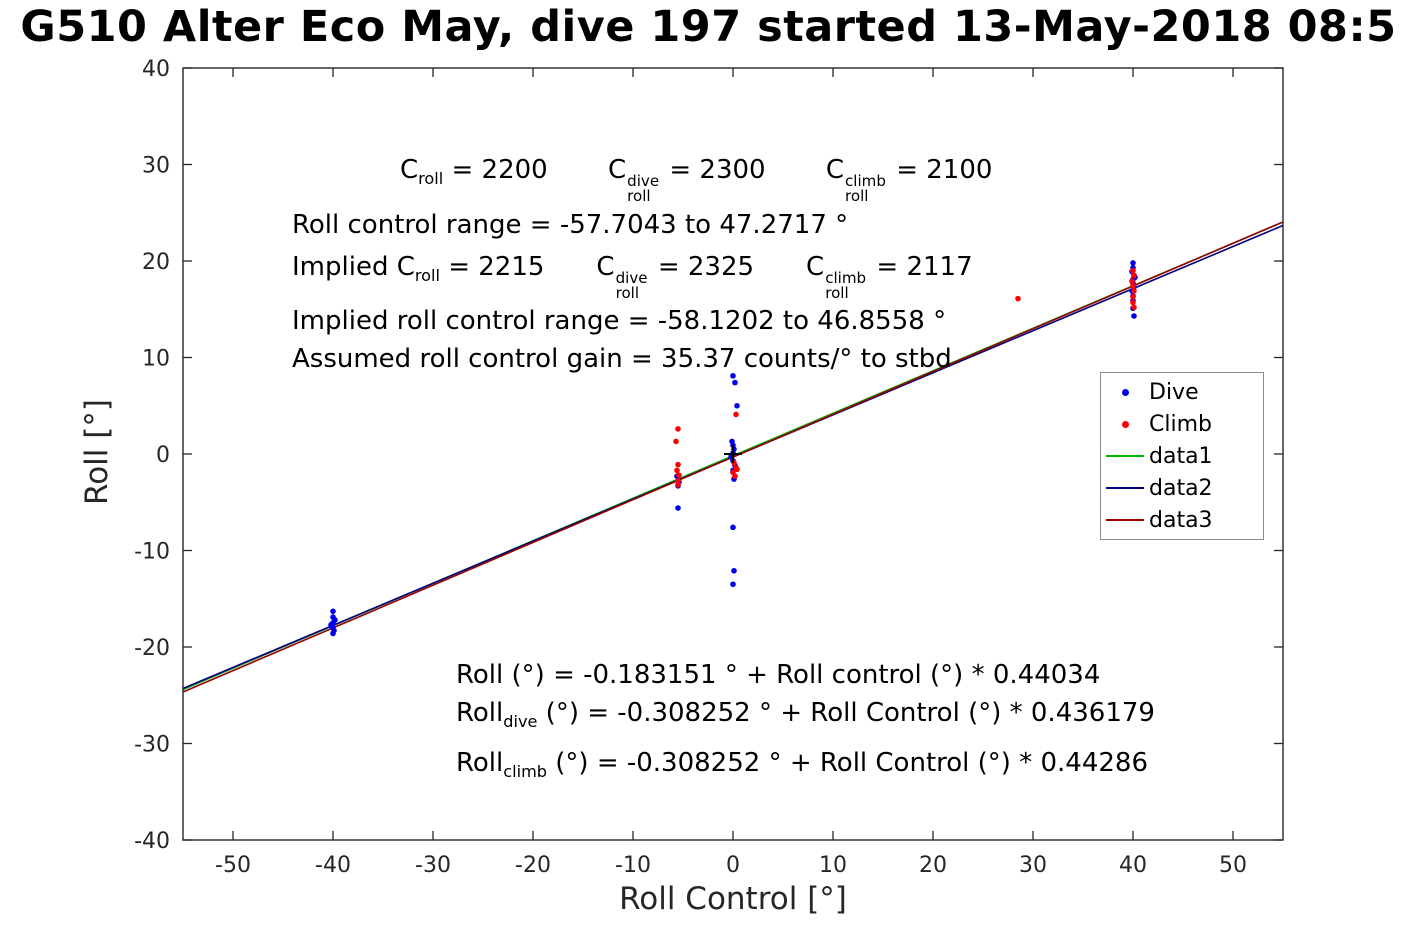  I want to click on legend: Dive Climb data1 data2 data3, so click(1182, 456).